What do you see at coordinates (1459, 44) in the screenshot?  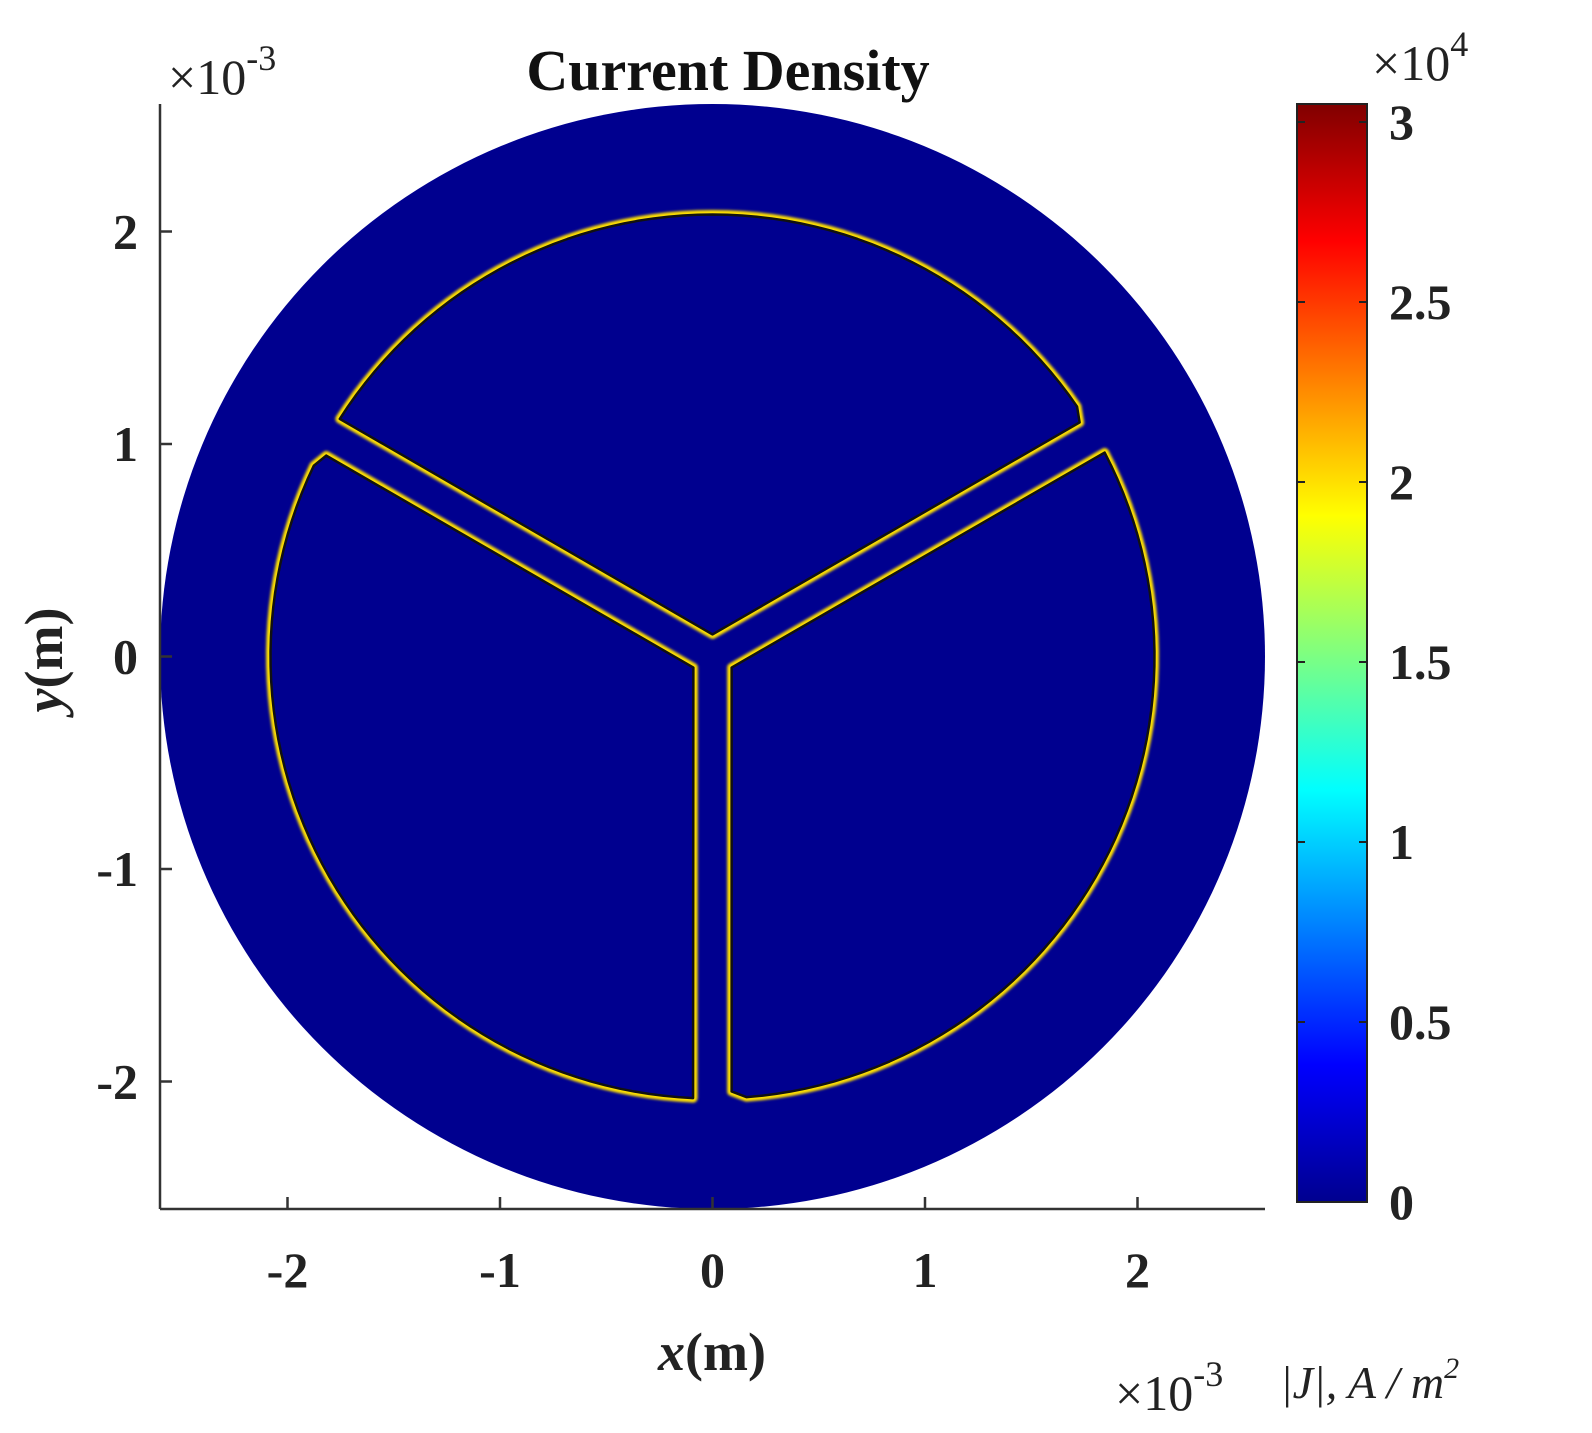 I see `colorbar-exponent-pow: 4` at bounding box center [1459, 44].